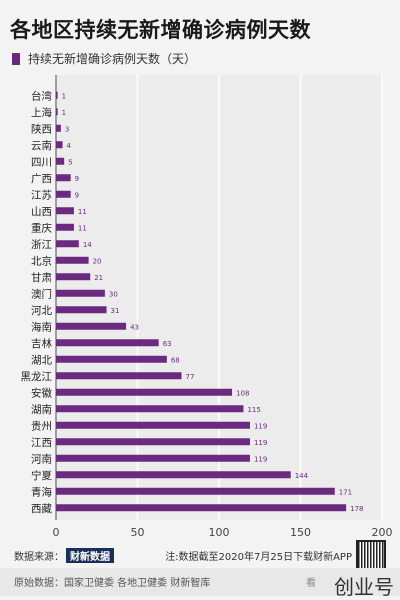  What do you see at coordinates (253, 410) in the screenshot?
I see `value-label: 115` at bounding box center [253, 410].